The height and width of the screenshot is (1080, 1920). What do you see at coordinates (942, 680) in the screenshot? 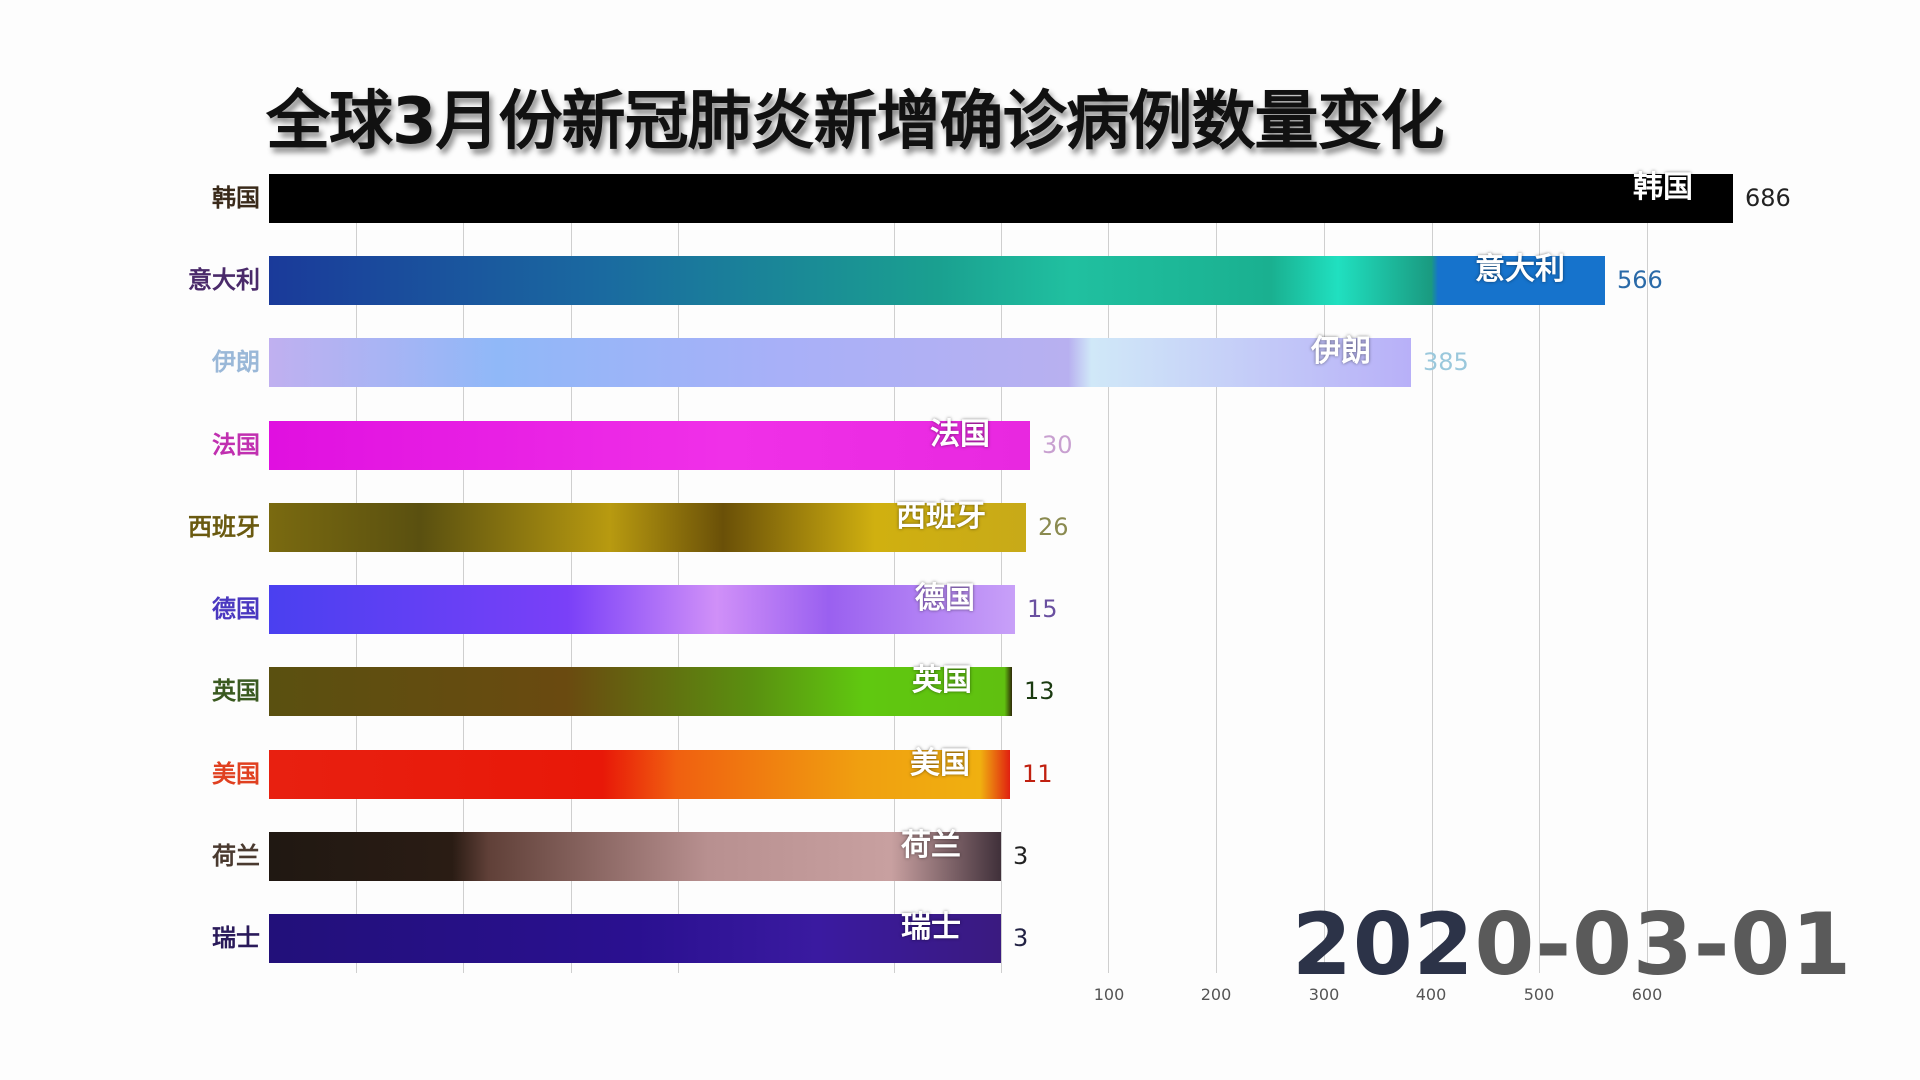
I see `bar-inline-label: 英国` at bounding box center [942, 680].